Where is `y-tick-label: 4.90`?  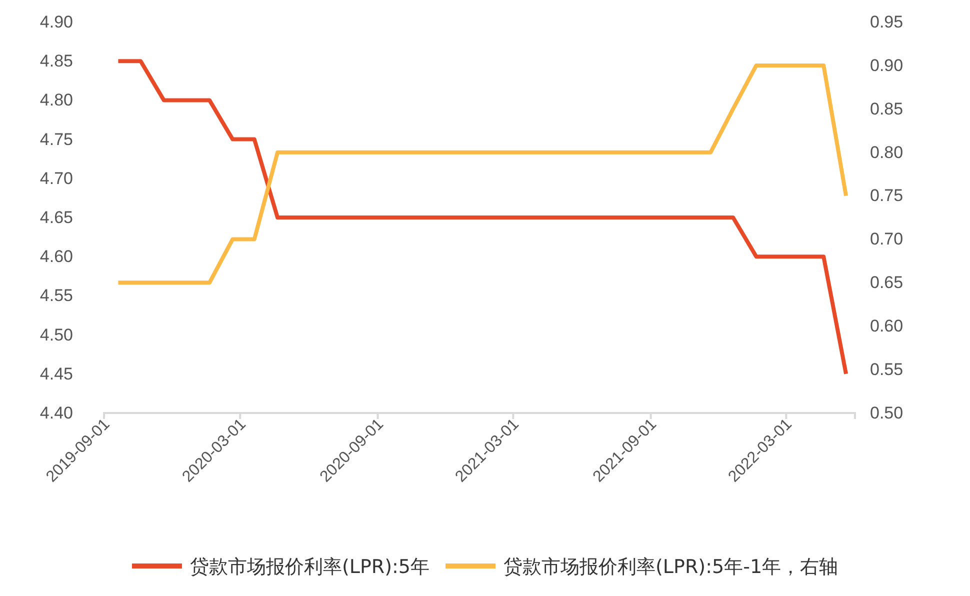
y-tick-label: 4.90 is located at coordinates (56, 22).